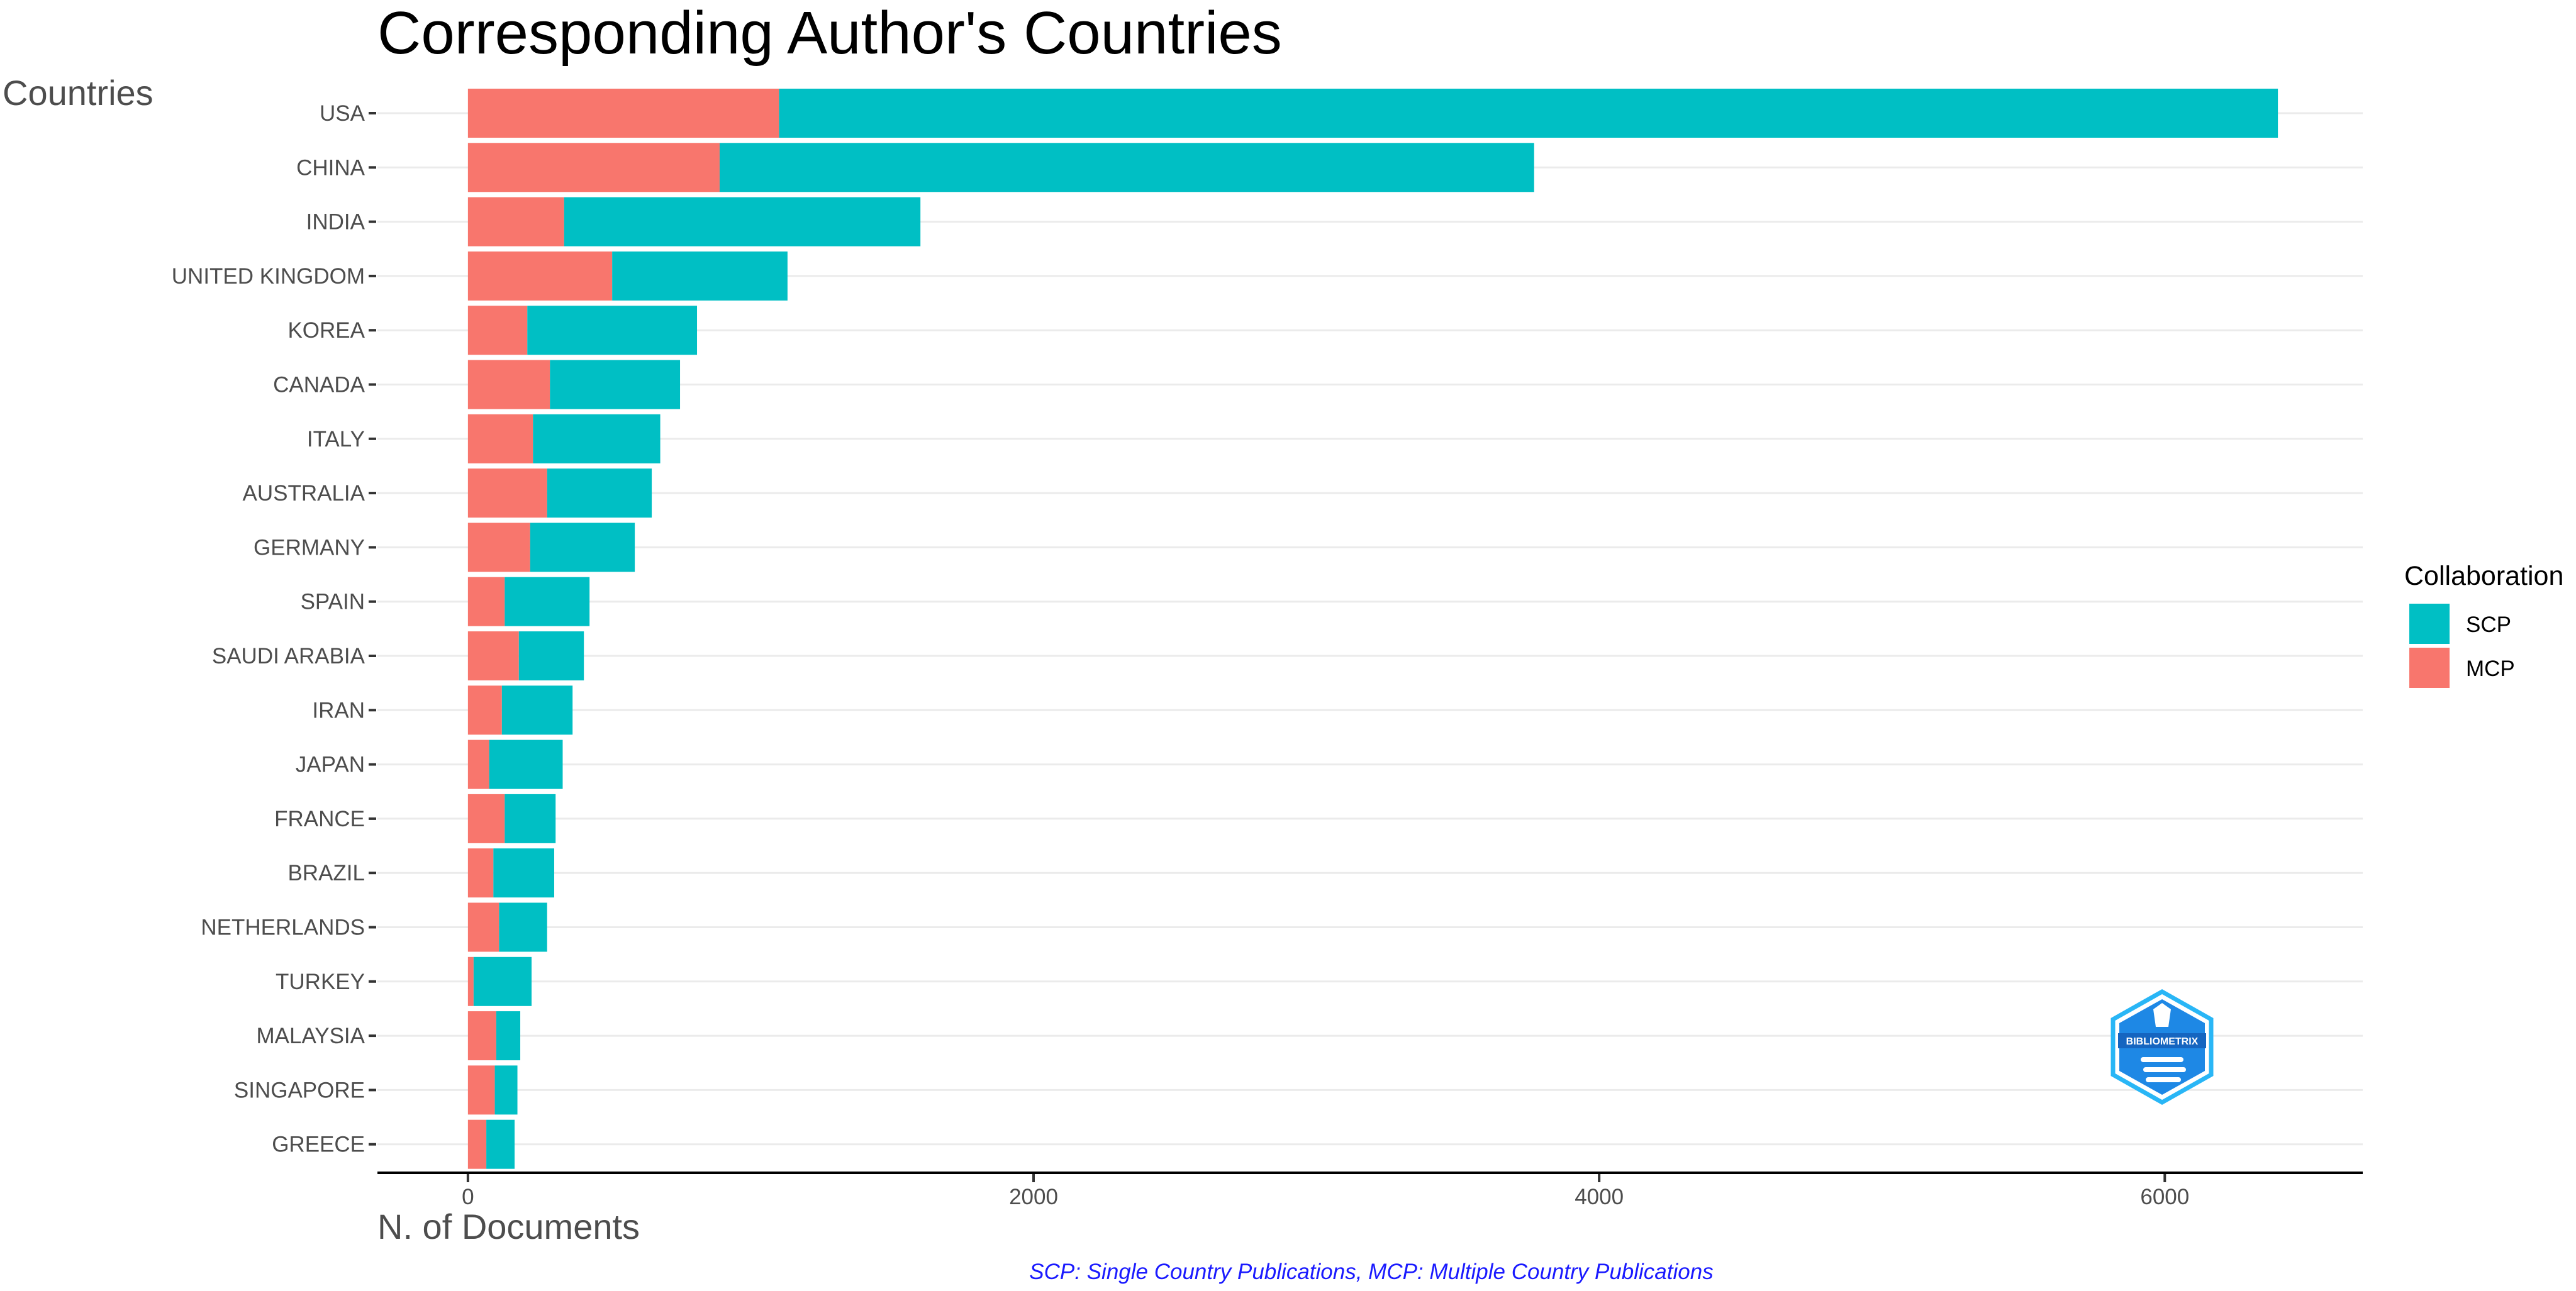  I want to click on legend-title: Collaboration, so click(2483, 576).